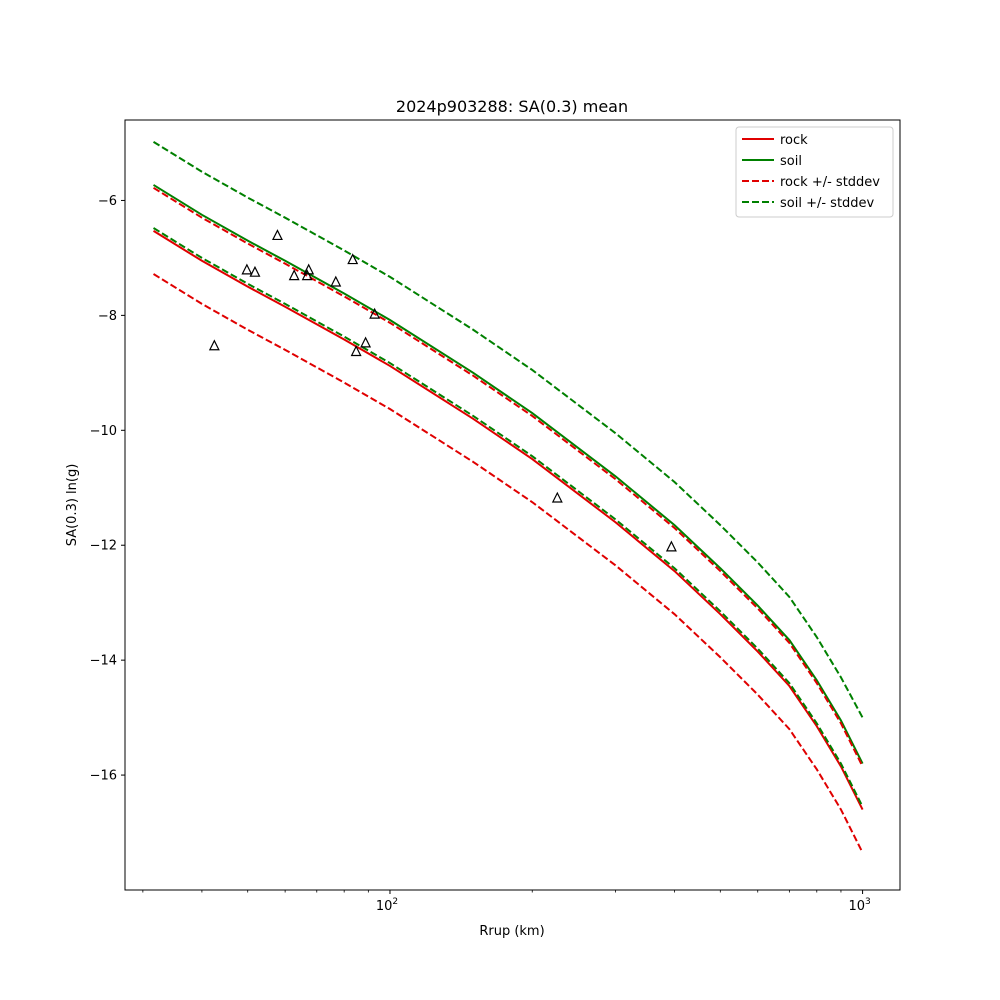  I want to click on y-axis-label: SA(0.3) ln(g), so click(72, 505).